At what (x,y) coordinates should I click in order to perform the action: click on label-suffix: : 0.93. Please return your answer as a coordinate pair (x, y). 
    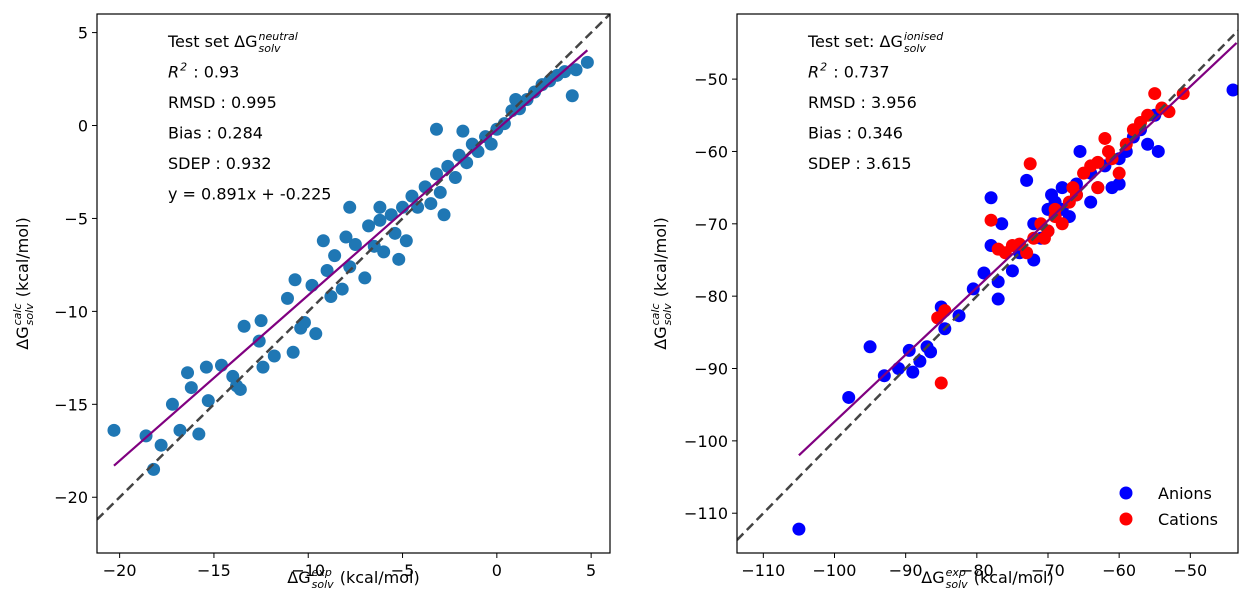
    Looking at the image, I should click on (213, 72).